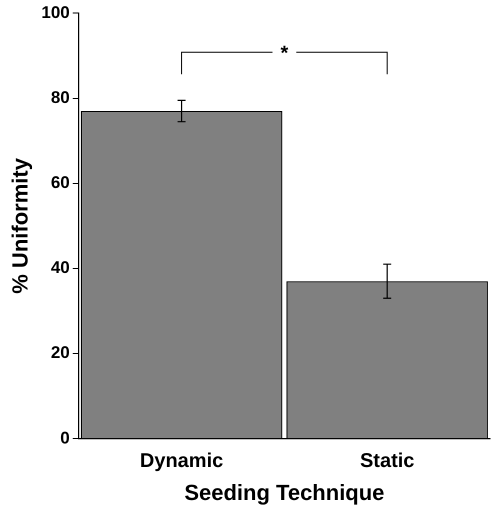 The width and height of the screenshot is (494, 515). Describe the element at coordinates (65, 438) in the screenshot. I see `y-tick-label: 0` at that location.